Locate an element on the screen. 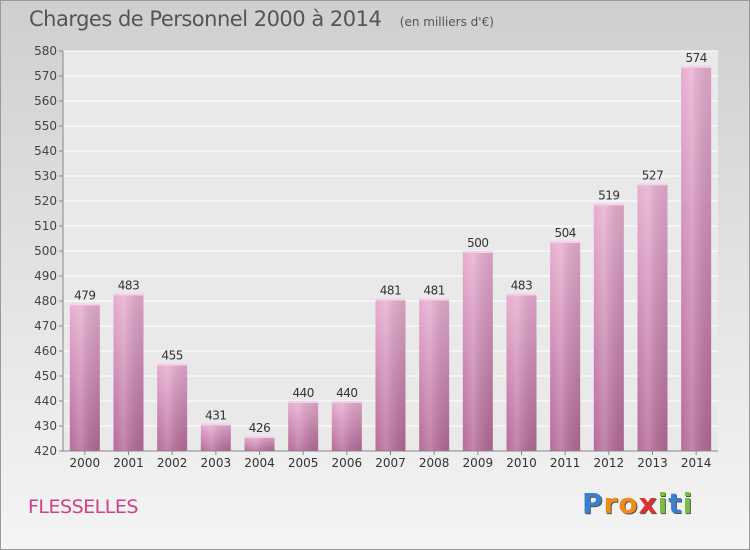  logo-letter: r is located at coordinates (611, 503).